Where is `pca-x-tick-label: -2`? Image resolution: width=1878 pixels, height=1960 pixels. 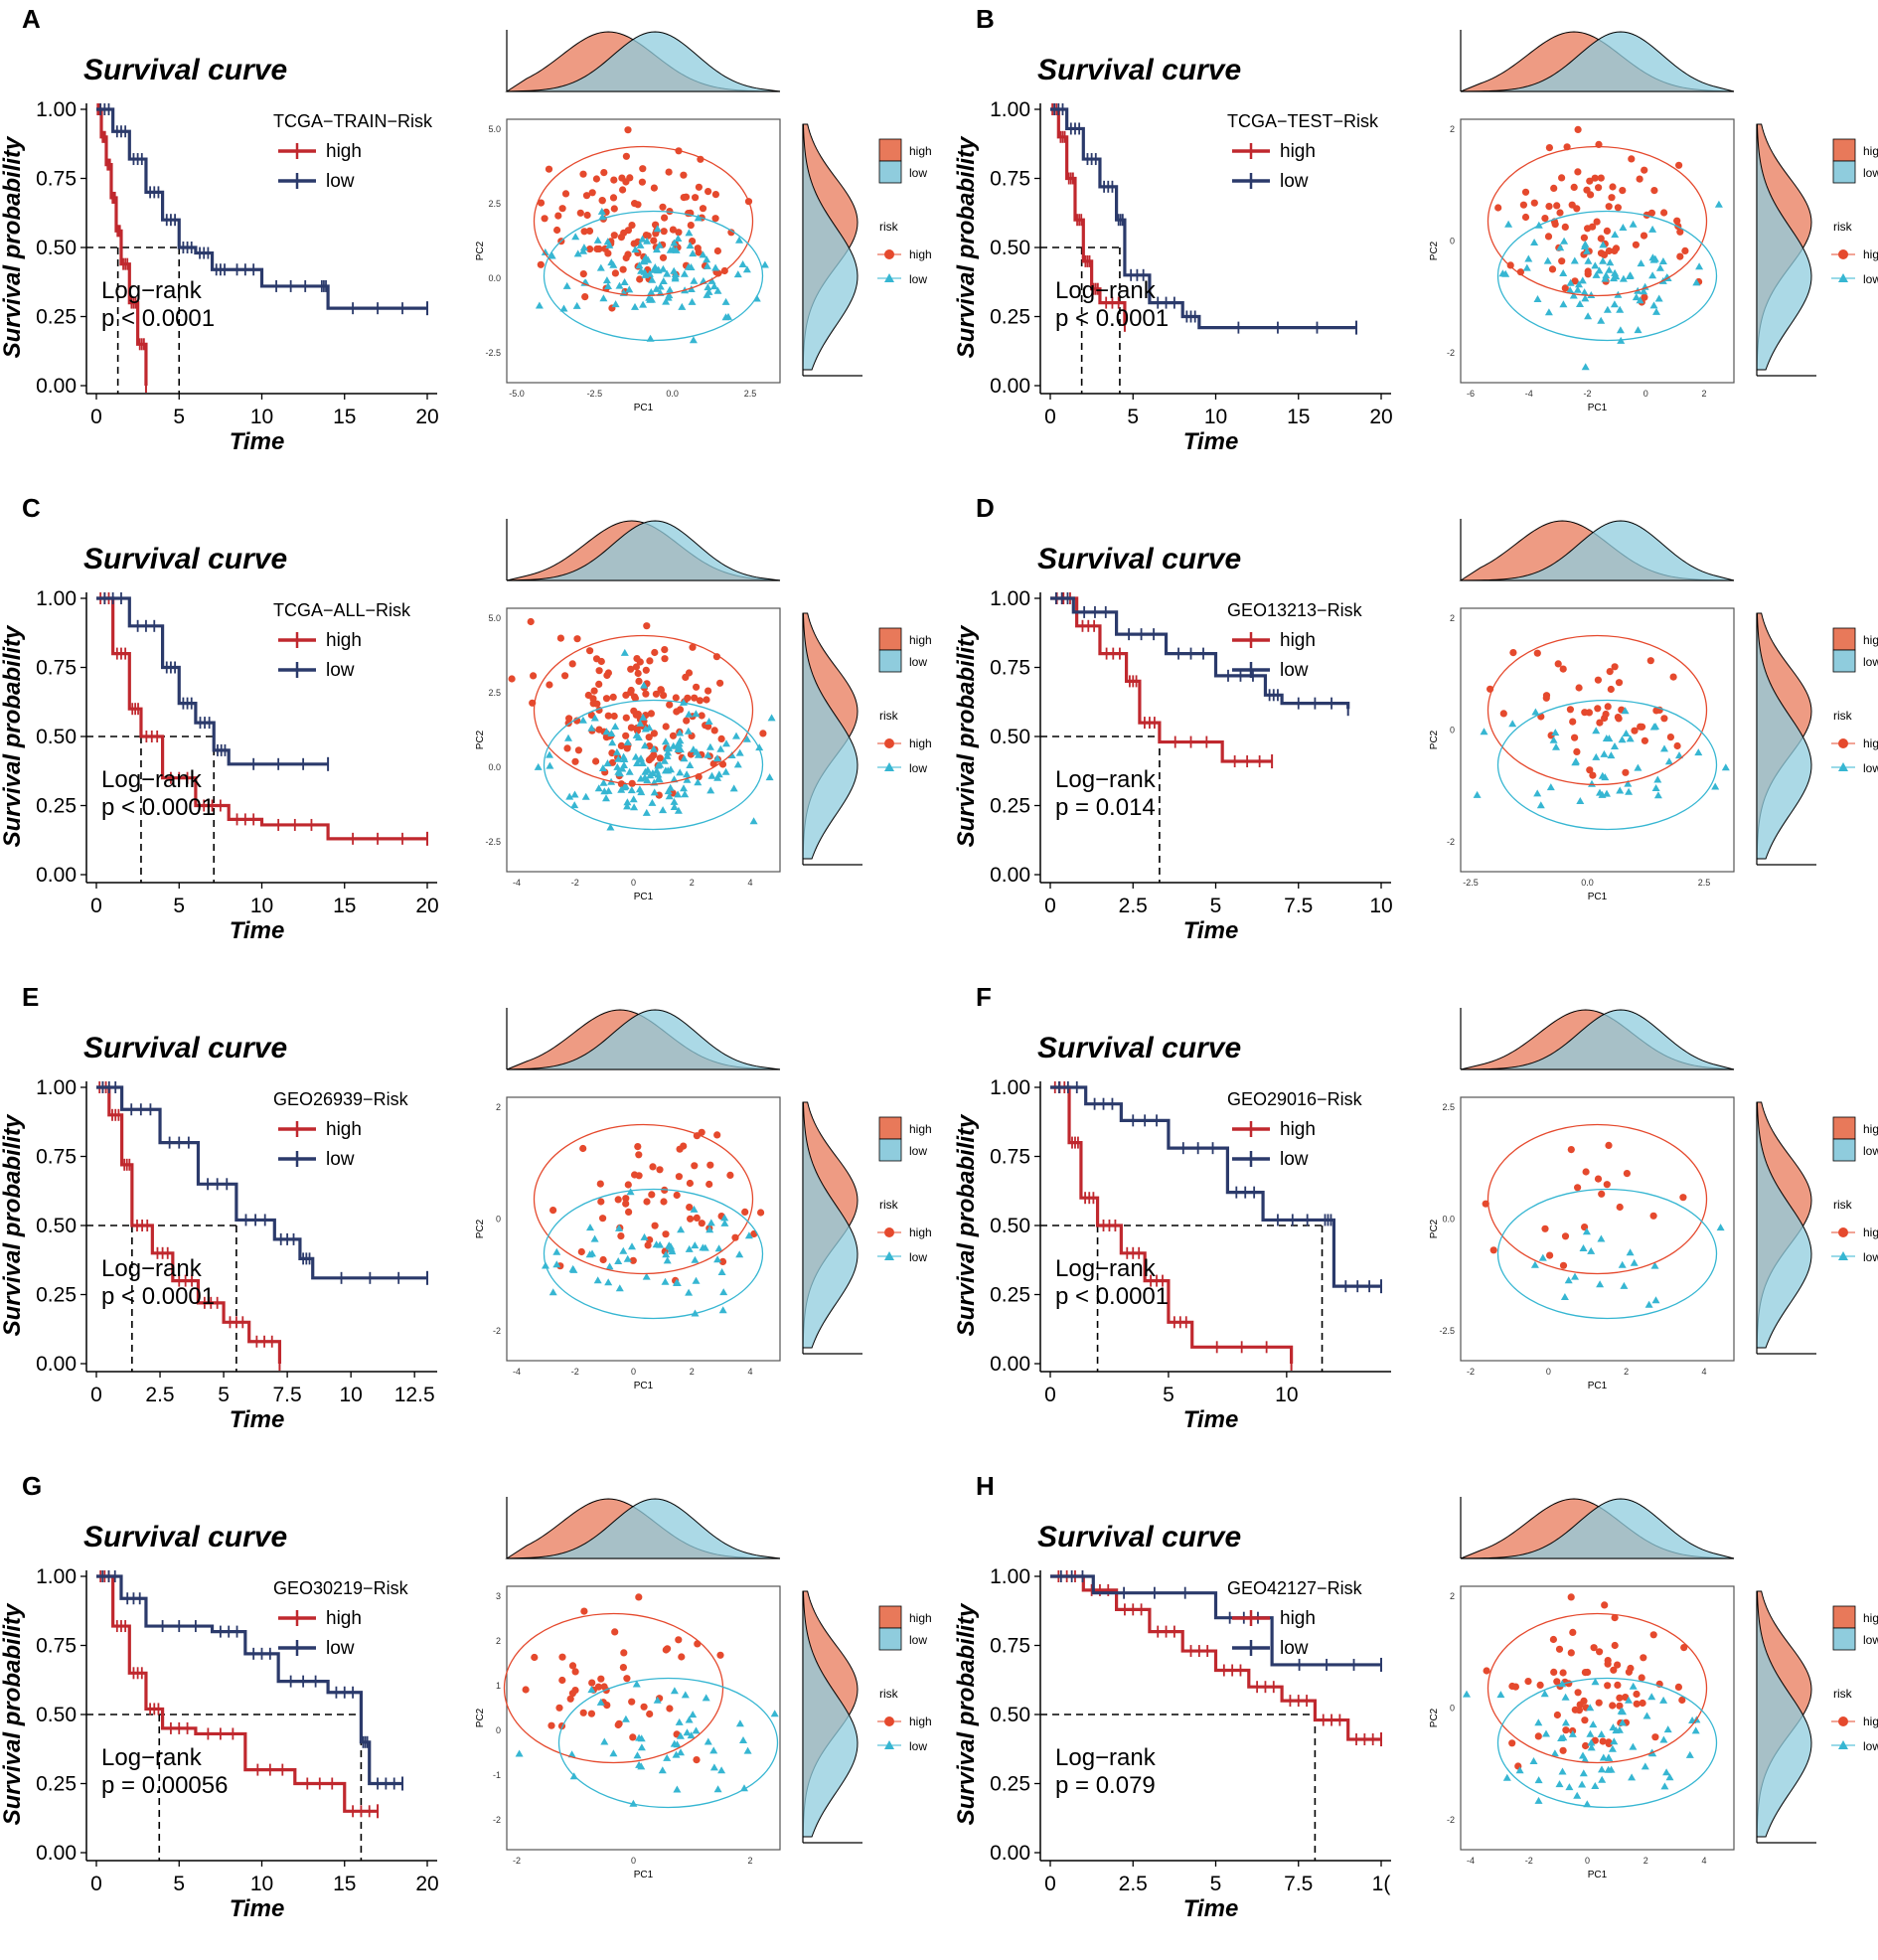
pca-x-tick-label: -2 is located at coordinates (1529, 1861).